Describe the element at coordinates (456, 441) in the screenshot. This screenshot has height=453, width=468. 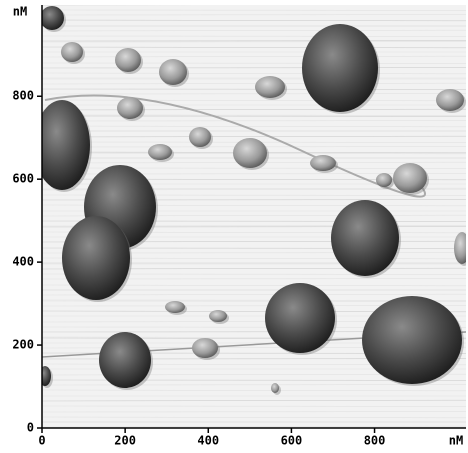
I see `x-unit: nM` at that location.